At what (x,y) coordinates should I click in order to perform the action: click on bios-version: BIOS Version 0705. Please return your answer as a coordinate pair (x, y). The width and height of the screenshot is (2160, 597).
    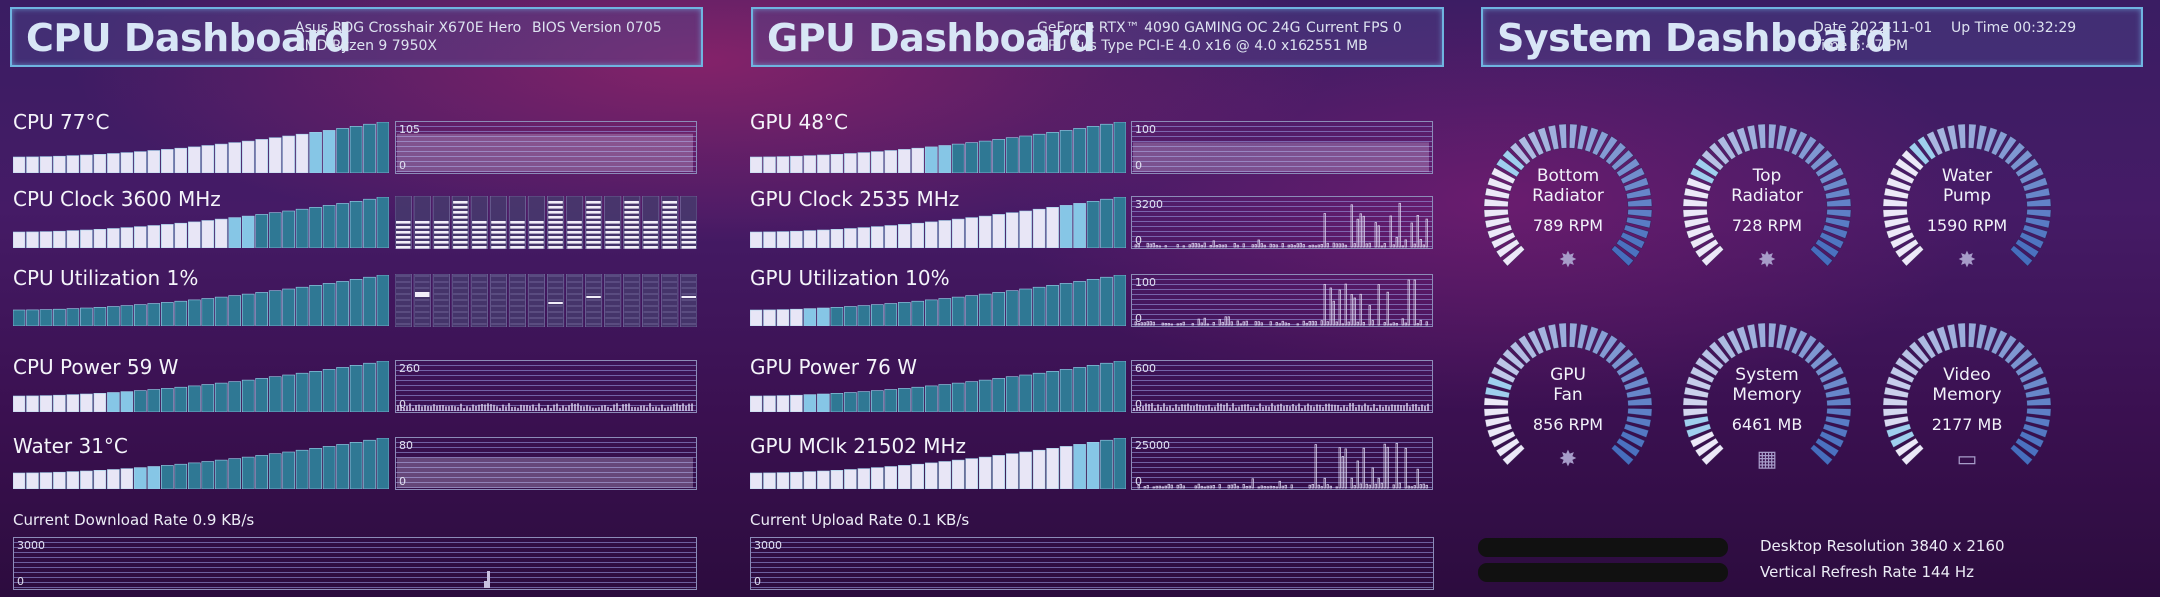
    Looking at the image, I should click on (597, 28).